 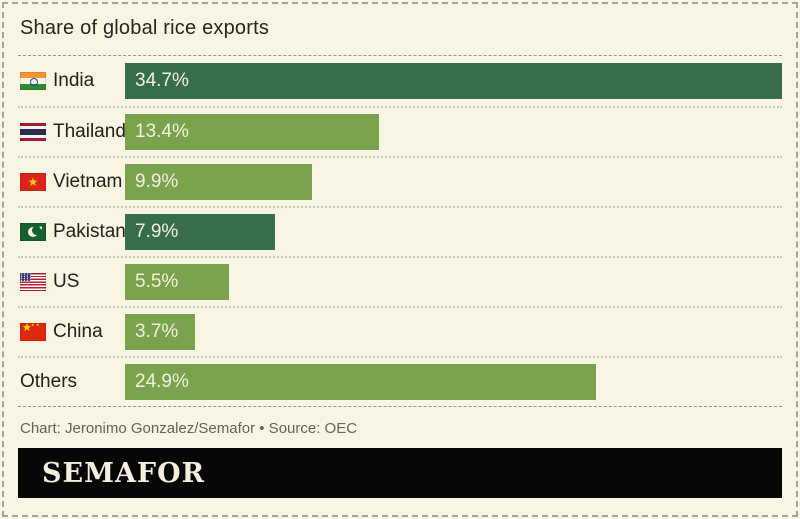 I want to click on country-label: US, so click(x=66, y=281).